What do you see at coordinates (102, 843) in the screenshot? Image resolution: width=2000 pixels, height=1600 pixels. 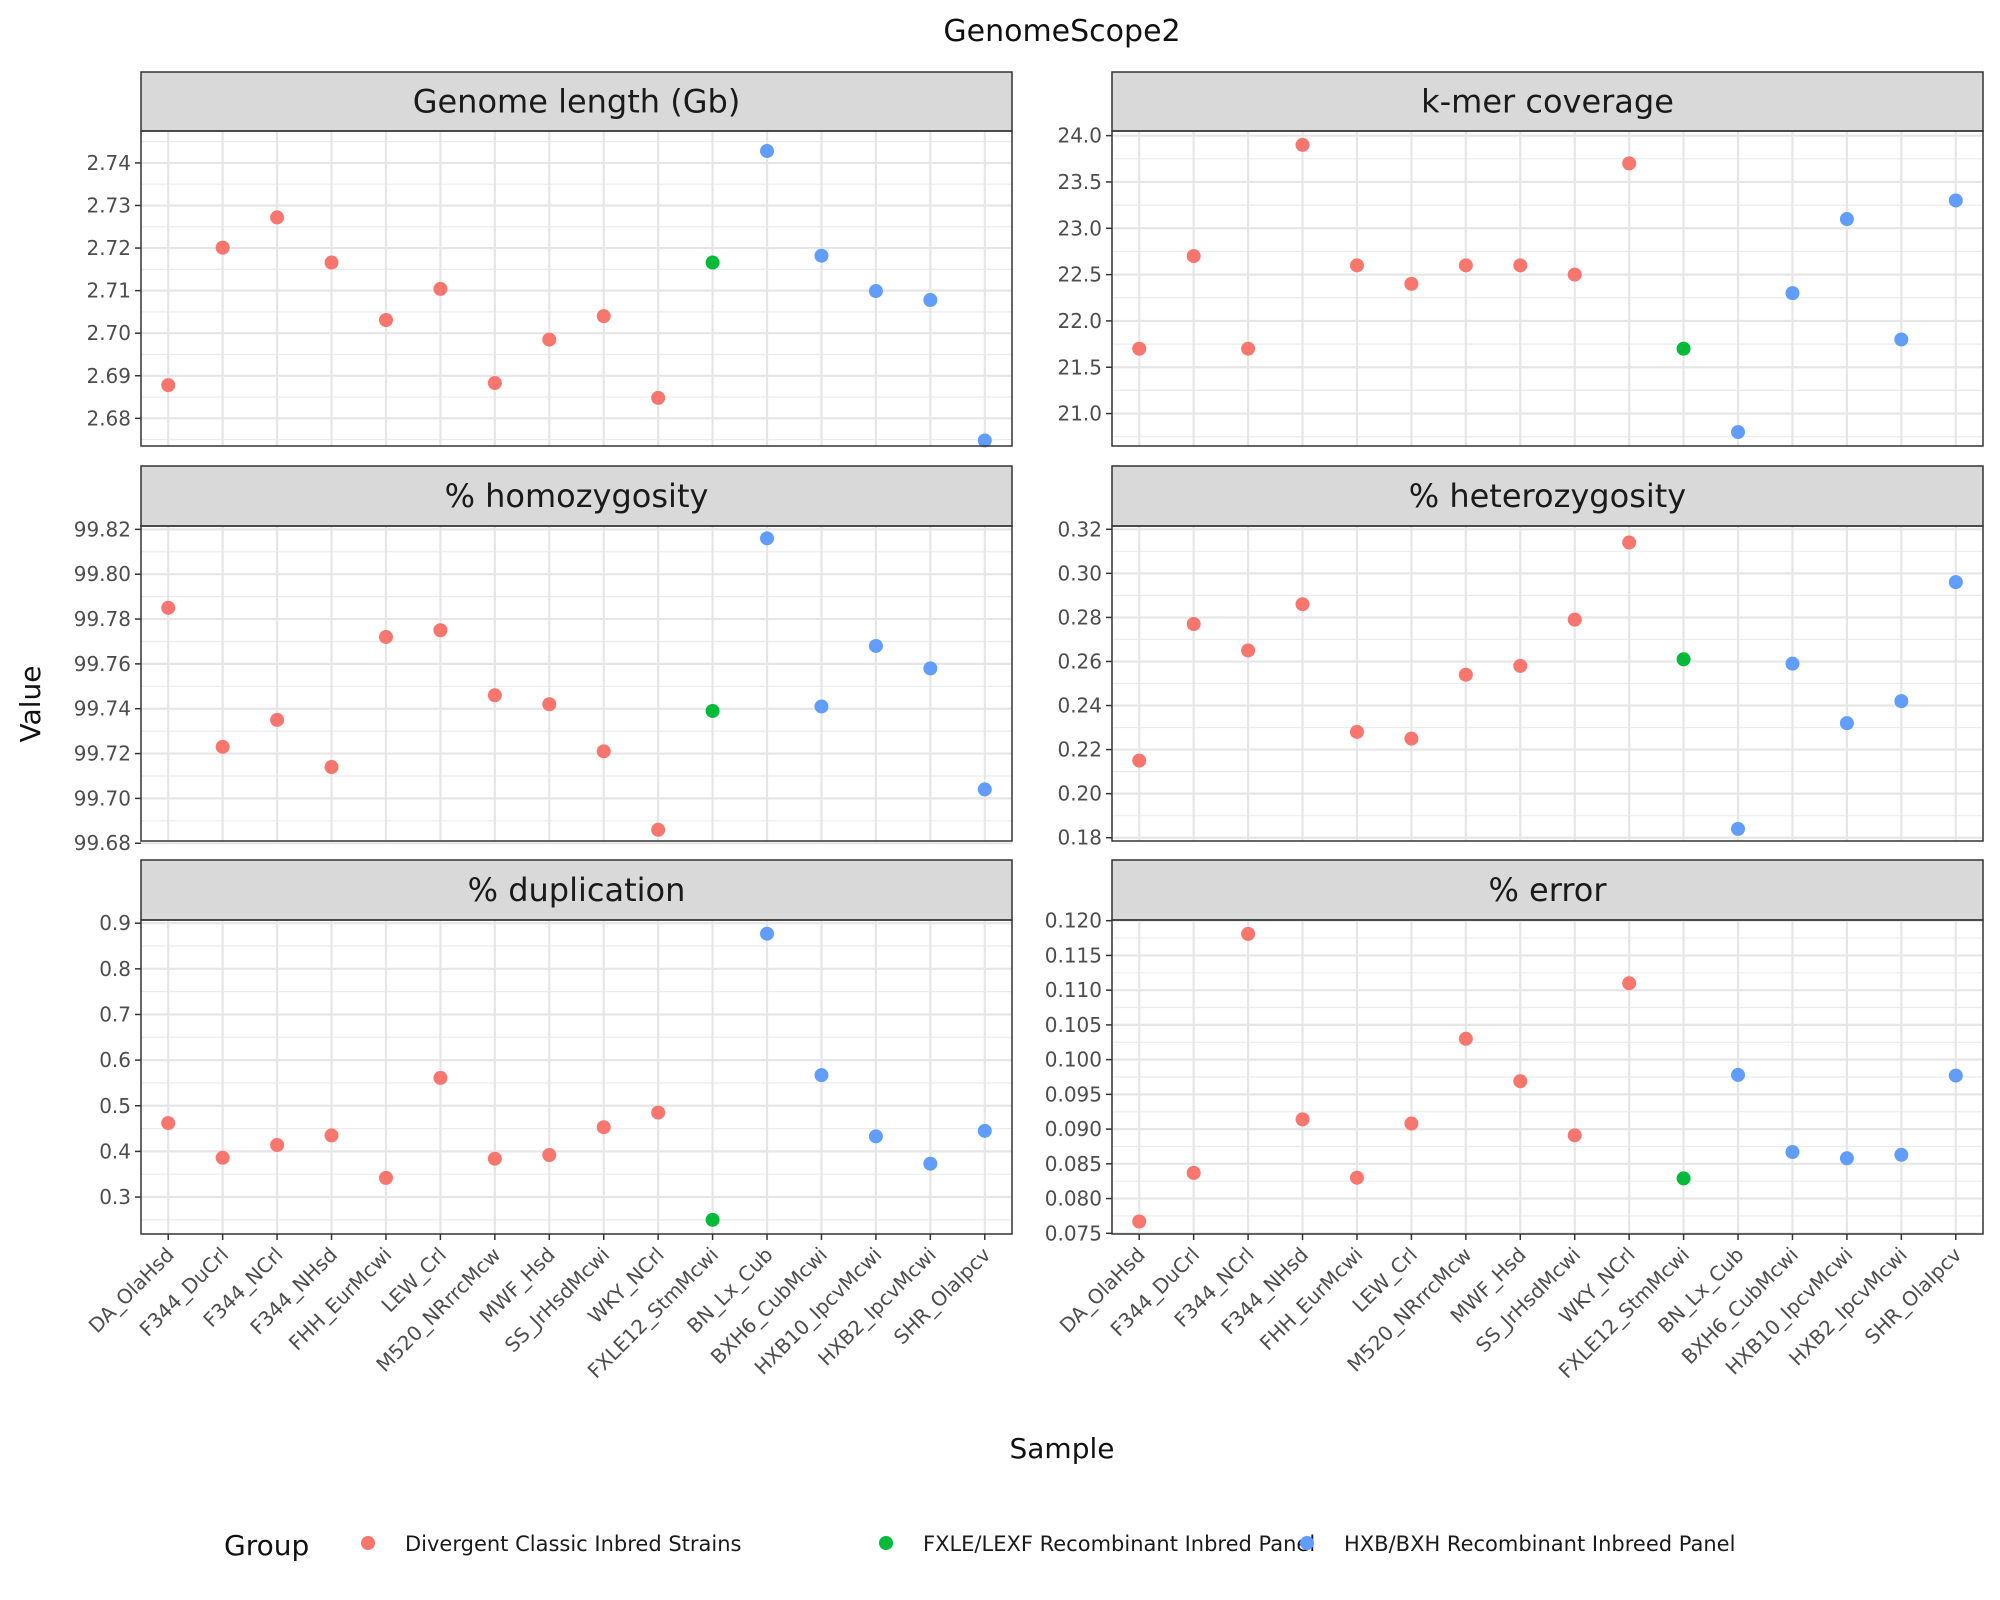 I see `y-tick-label: 99.68` at bounding box center [102, 843].